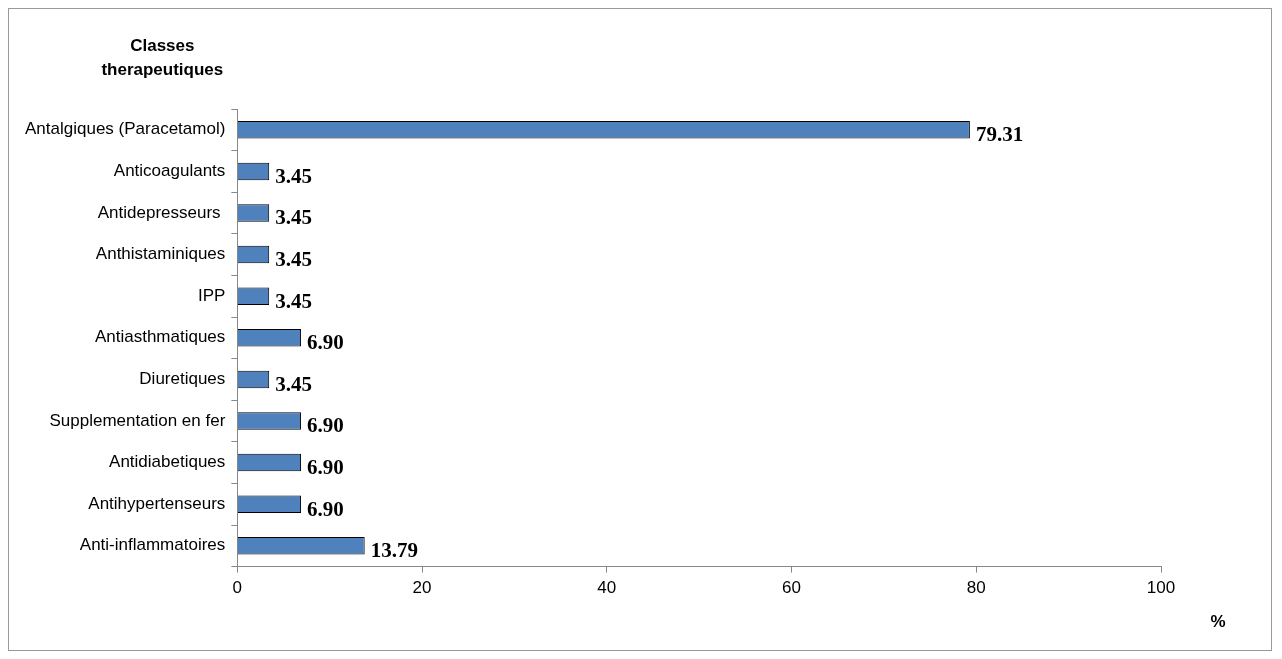  What do you see at coordinates (162, 57) in the screenshot?
I see `y-axis-title: Classes therapeutiques` at bounding box center [162, 57].